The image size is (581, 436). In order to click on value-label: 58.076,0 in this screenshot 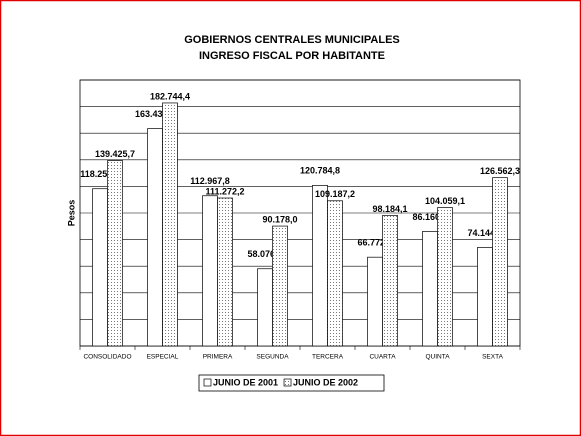, I will do `click(264, 254)`.